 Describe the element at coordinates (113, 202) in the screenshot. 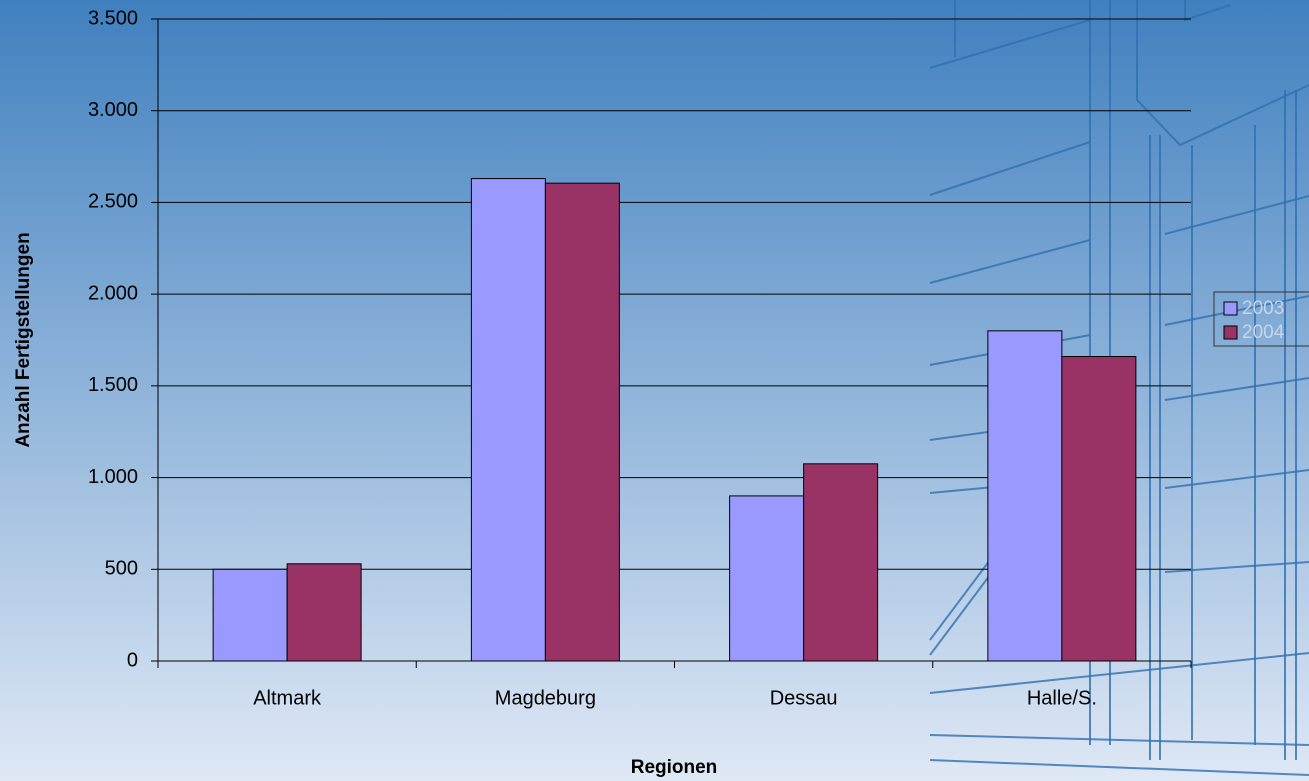

I see `y-tick-label: 2.500` at that location.